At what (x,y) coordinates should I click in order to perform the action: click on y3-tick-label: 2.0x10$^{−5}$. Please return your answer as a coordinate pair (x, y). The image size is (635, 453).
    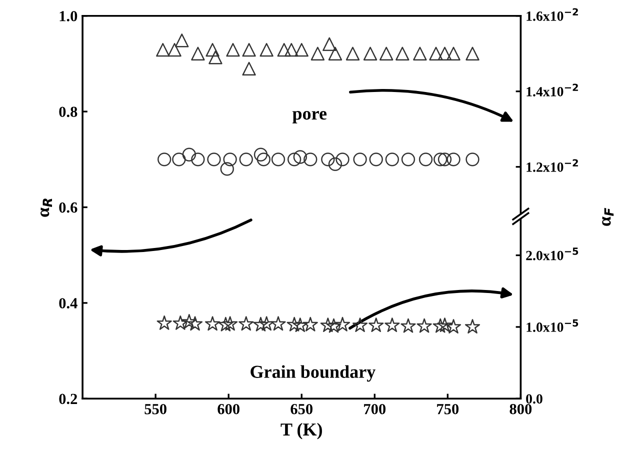
    Looking at the image, I should click on (552, 254).